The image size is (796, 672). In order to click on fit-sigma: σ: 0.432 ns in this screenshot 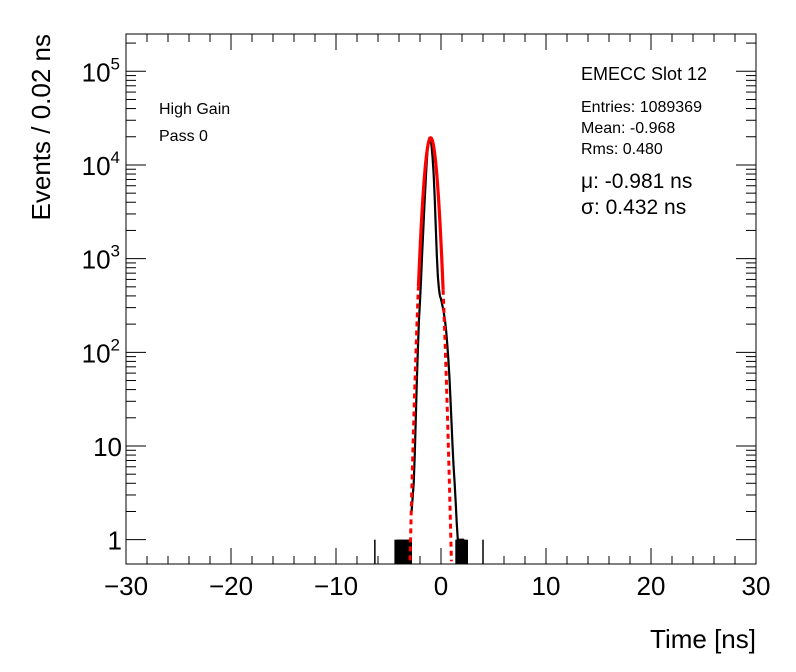, I will do `click(633, 207)`.